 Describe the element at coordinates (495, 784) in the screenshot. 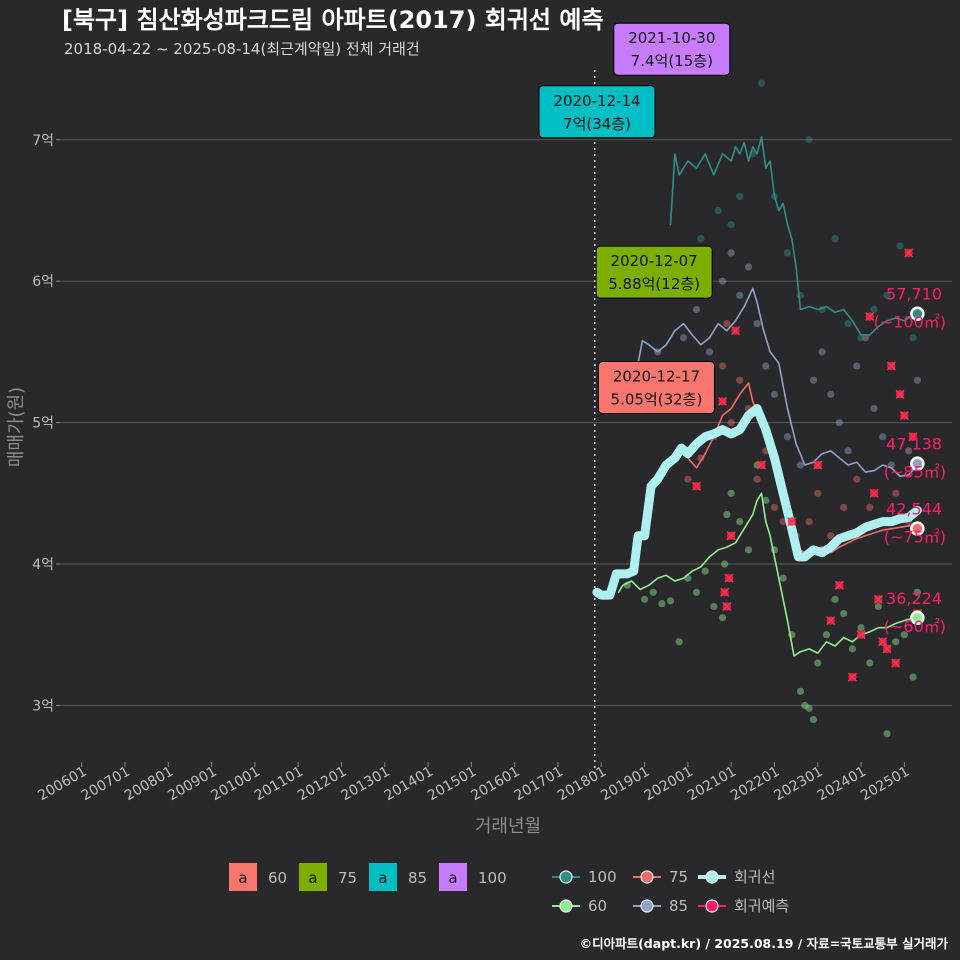

I see `x-tick-label: 201601` at that location.